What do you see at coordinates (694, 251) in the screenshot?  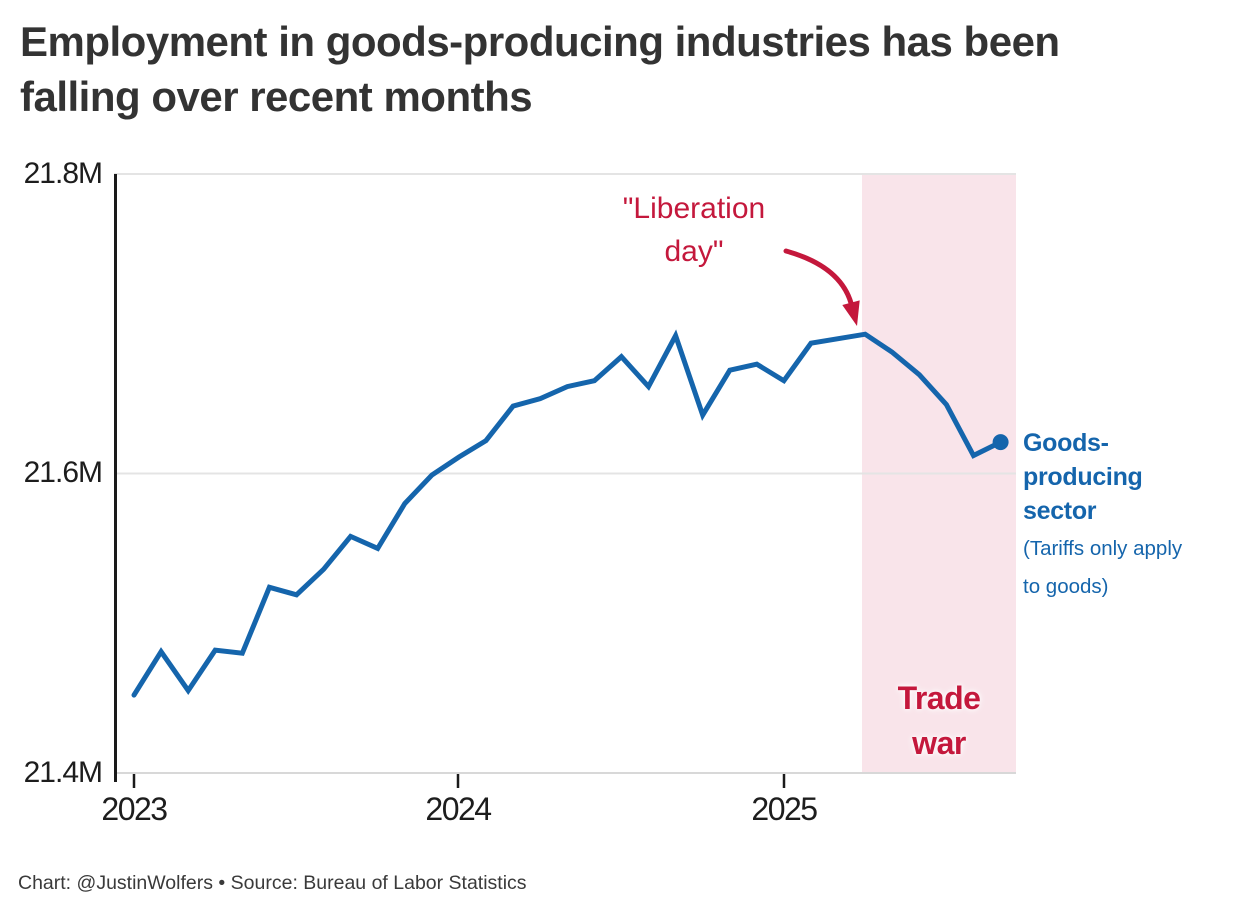 I see `liberation-day-line-2: day"` at bounding box center [694, 251].